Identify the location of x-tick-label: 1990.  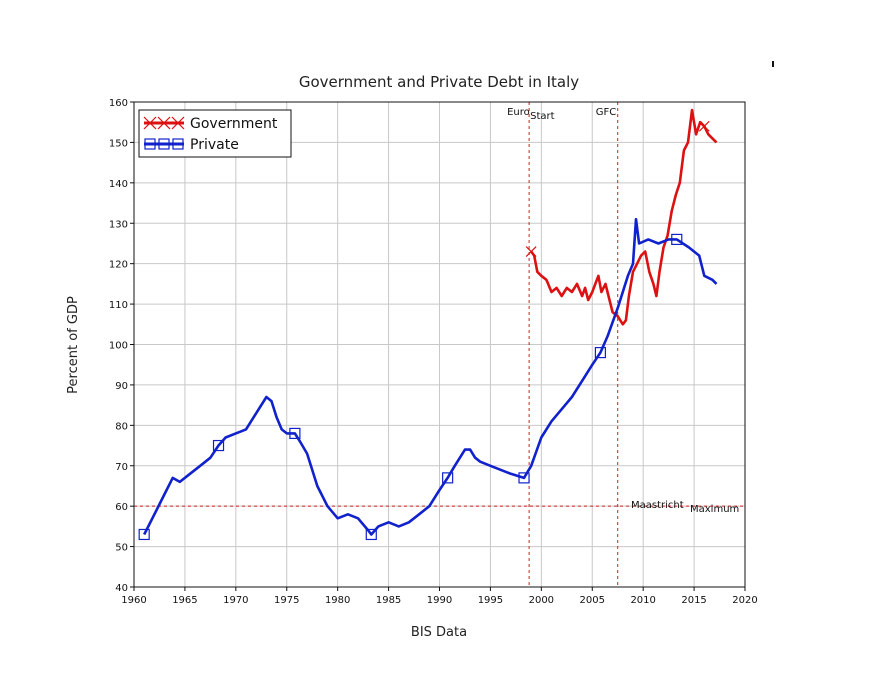
(439, 600).